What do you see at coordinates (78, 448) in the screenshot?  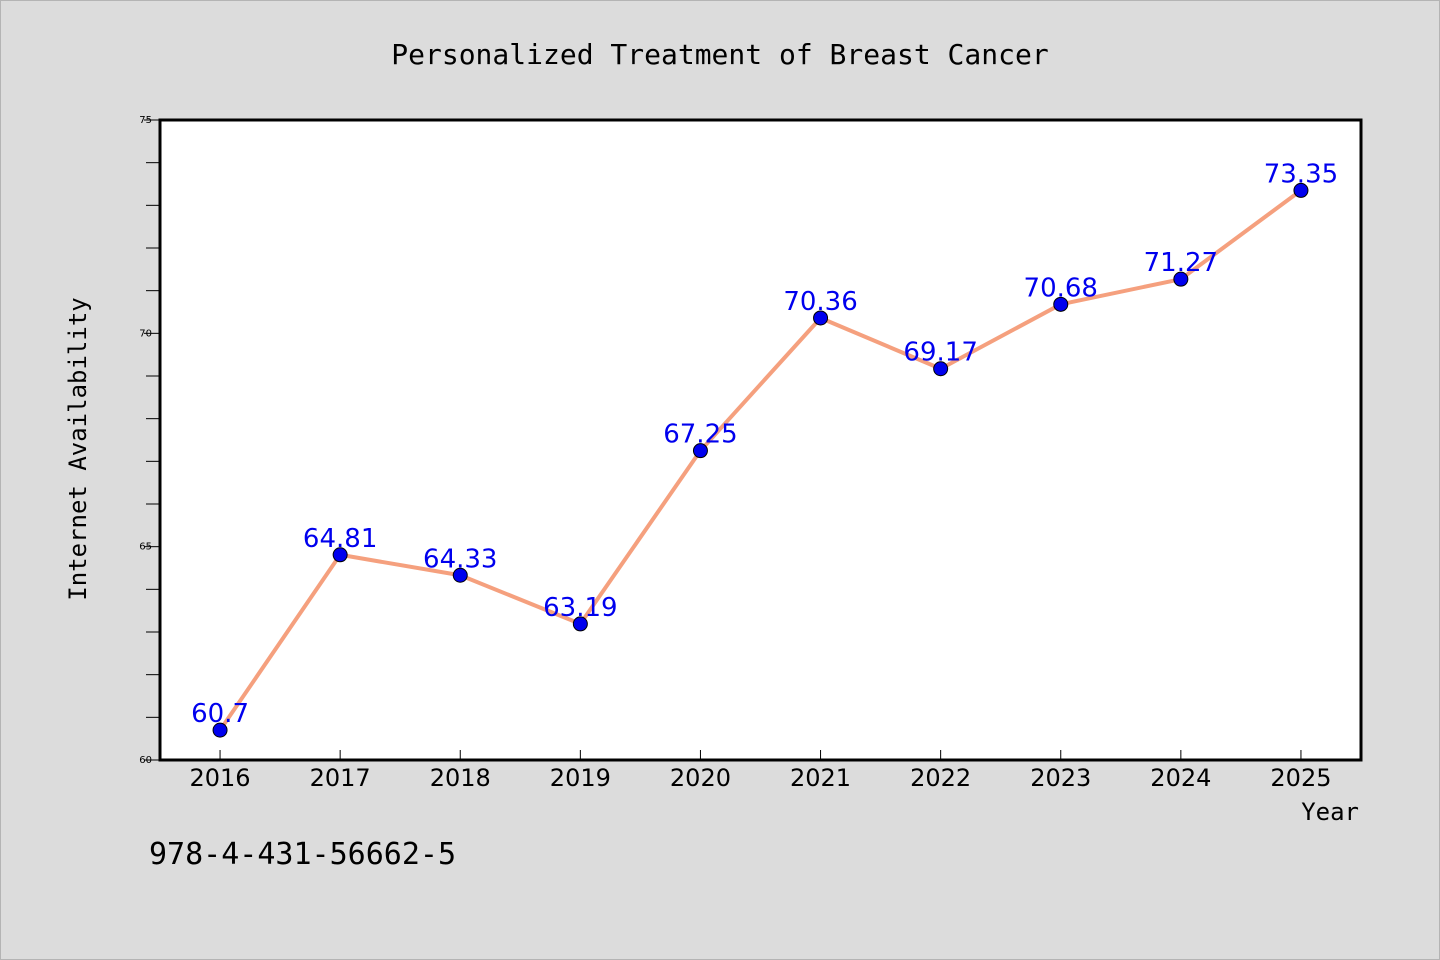 I see `y-axis-label: Internet Availability` at bounding box center [78, 448].